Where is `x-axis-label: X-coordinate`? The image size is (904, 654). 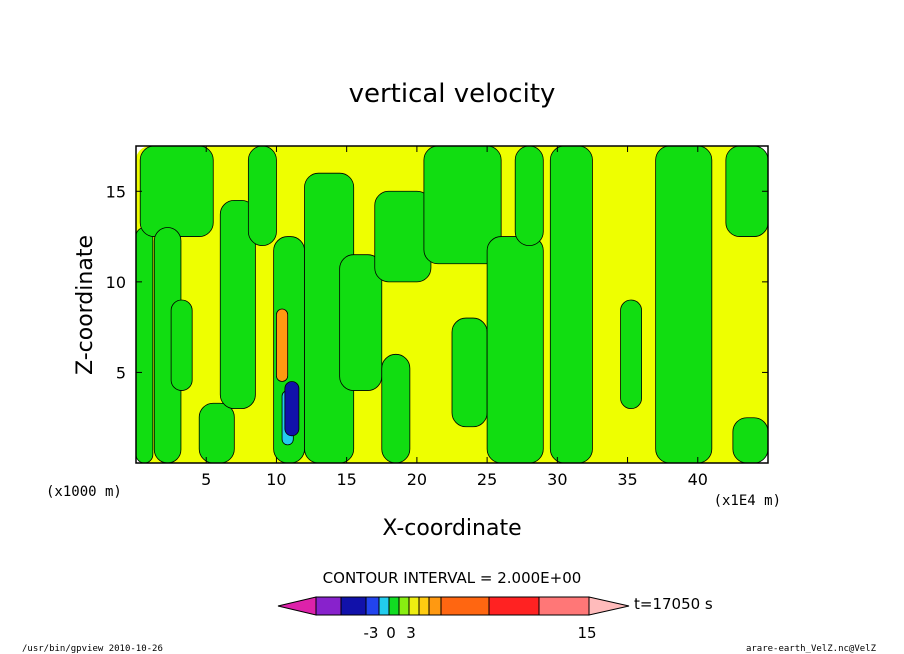 x-axis-label: X-coordinate is located at coordinates (451, 528).